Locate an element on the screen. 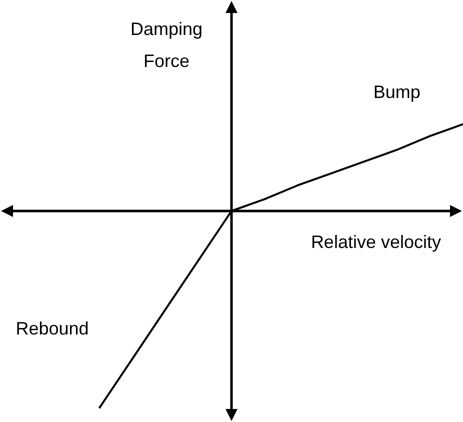 The width and height of the screenshot is (463, 422). text: Rebound is located at coordinates (52, 328).